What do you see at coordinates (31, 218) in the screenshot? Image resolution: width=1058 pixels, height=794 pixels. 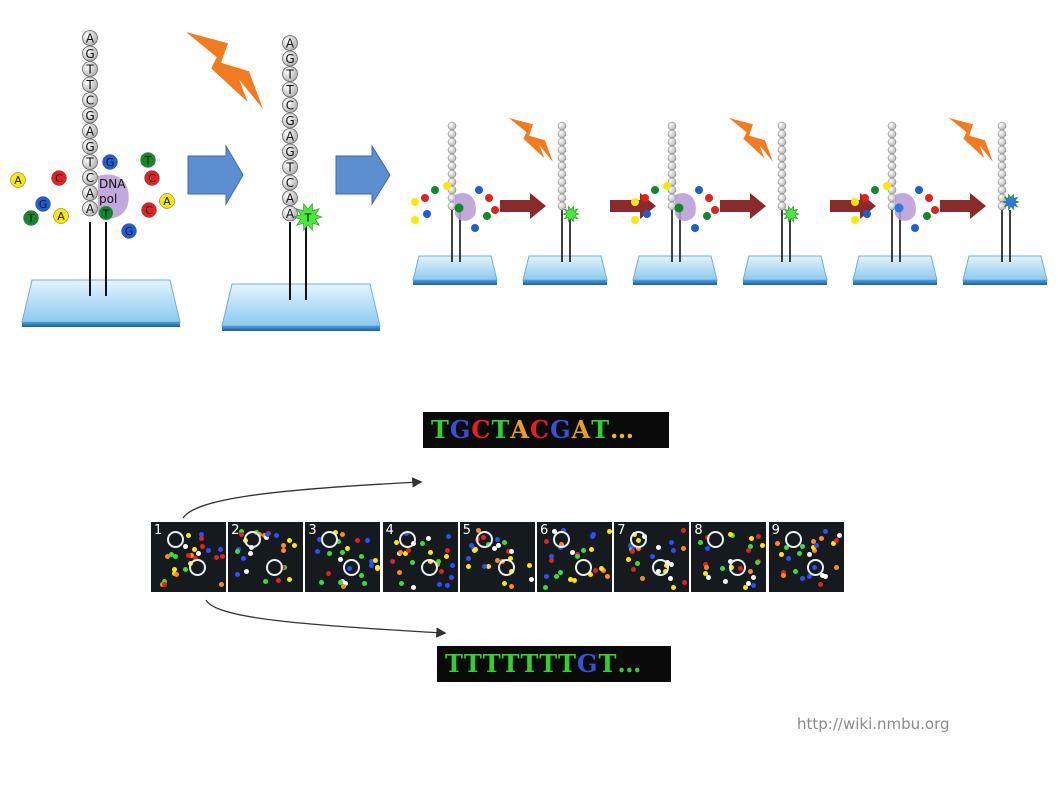 I see `free-nucleotide-label: T` at bounding box center [31, 218].